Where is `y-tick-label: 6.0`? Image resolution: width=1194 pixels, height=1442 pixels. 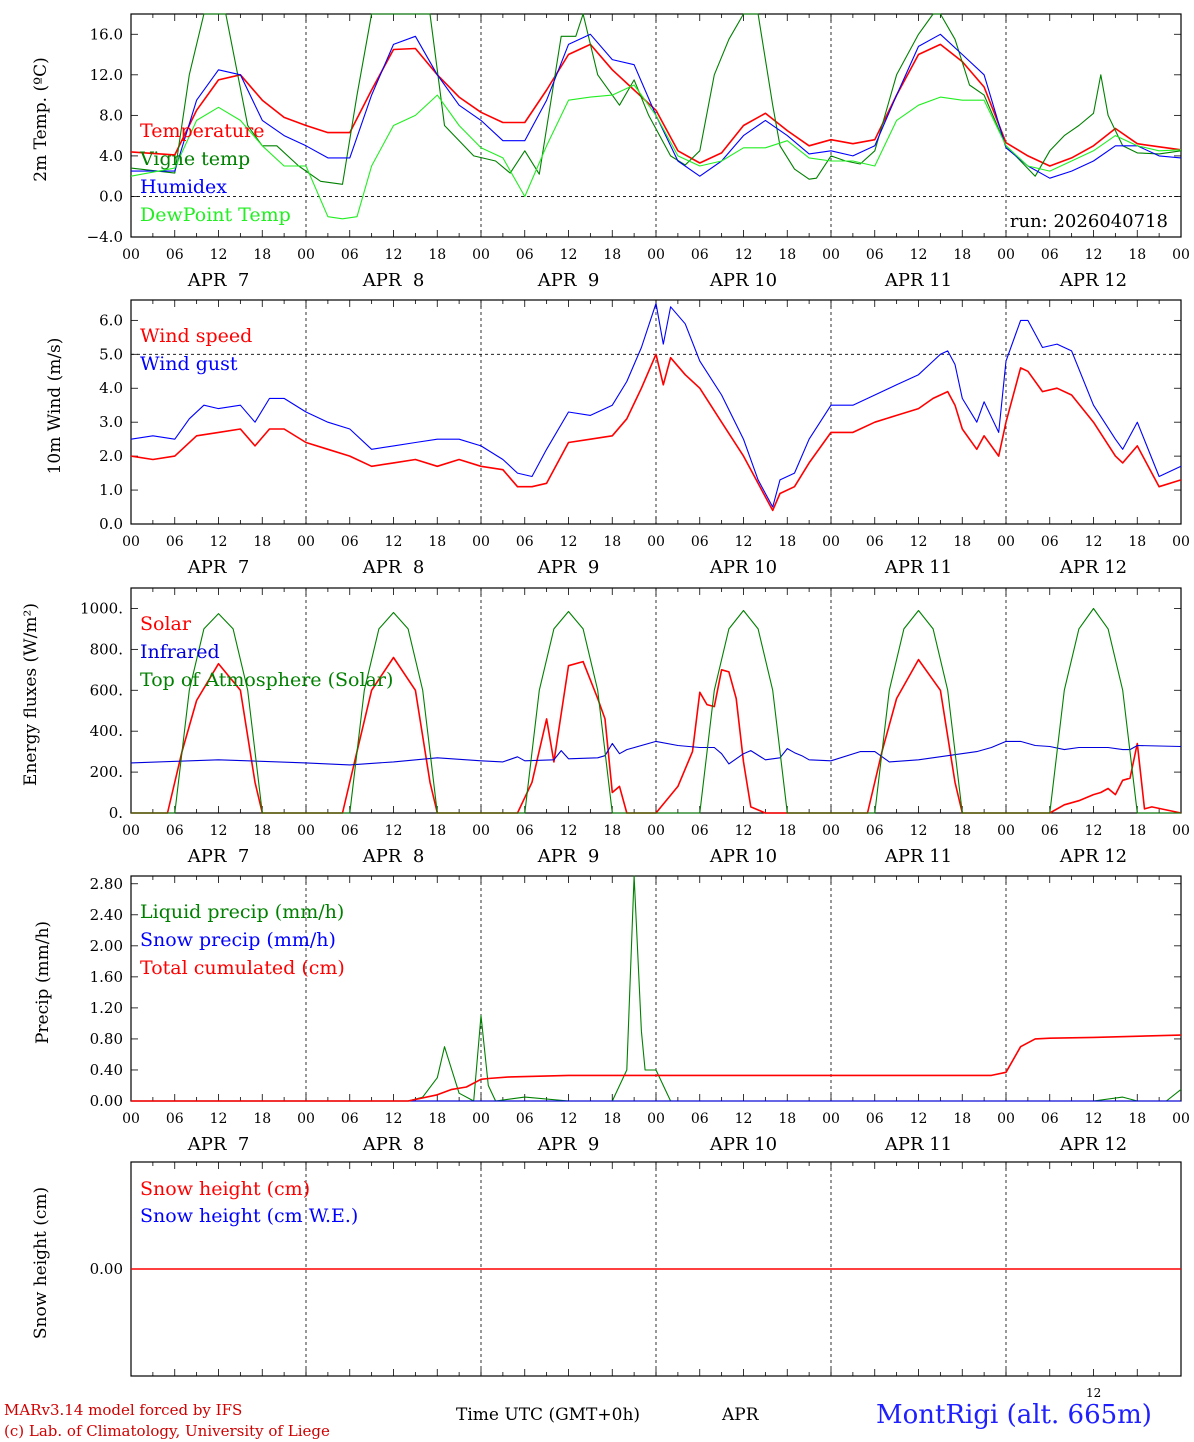
y-tick-label: 6.0 is located at coordinates (111, 320).